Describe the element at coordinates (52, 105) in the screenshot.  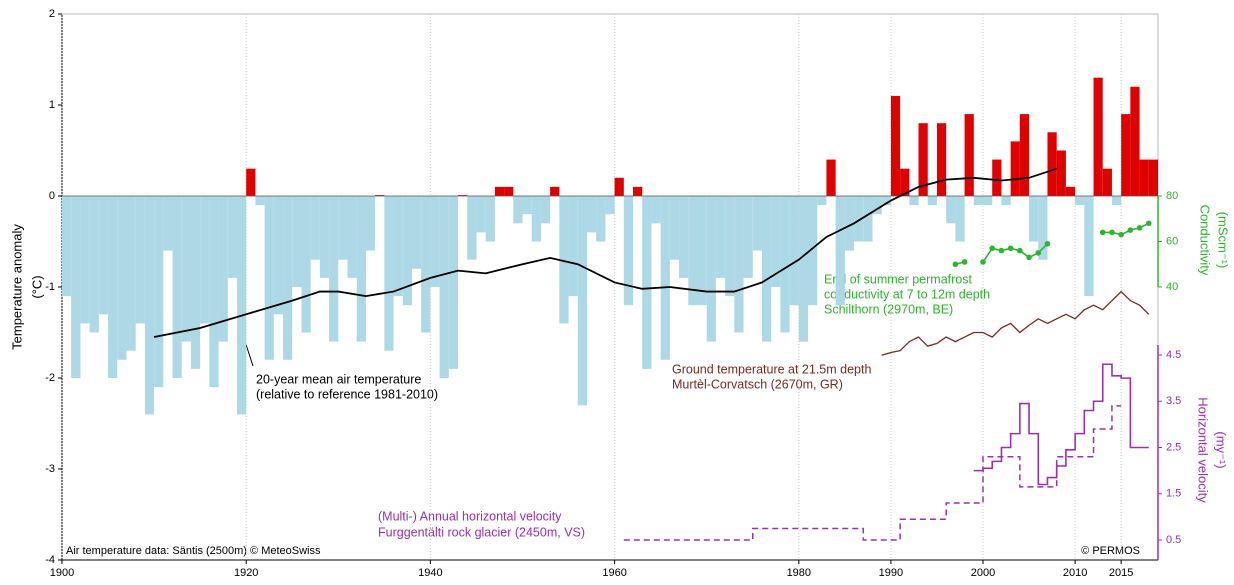
I see `y-tick-label: 1` at that location.